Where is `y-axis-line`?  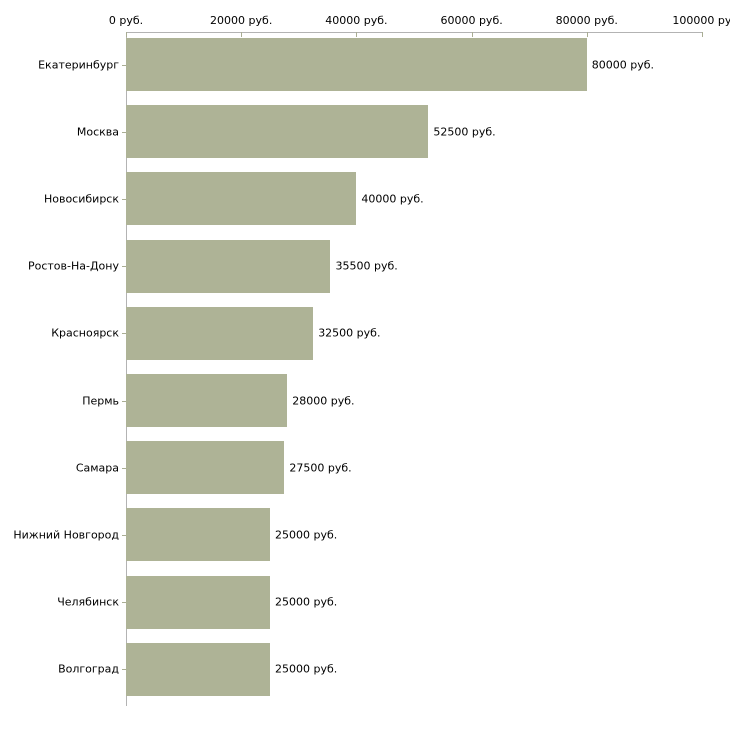
y-axis-line is located at coordinates (126, 369).